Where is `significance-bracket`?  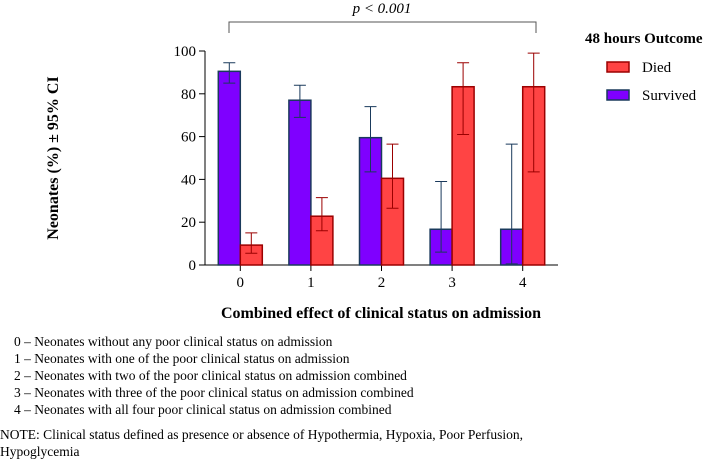 significance-bracket is located at coordinates (382, 27).